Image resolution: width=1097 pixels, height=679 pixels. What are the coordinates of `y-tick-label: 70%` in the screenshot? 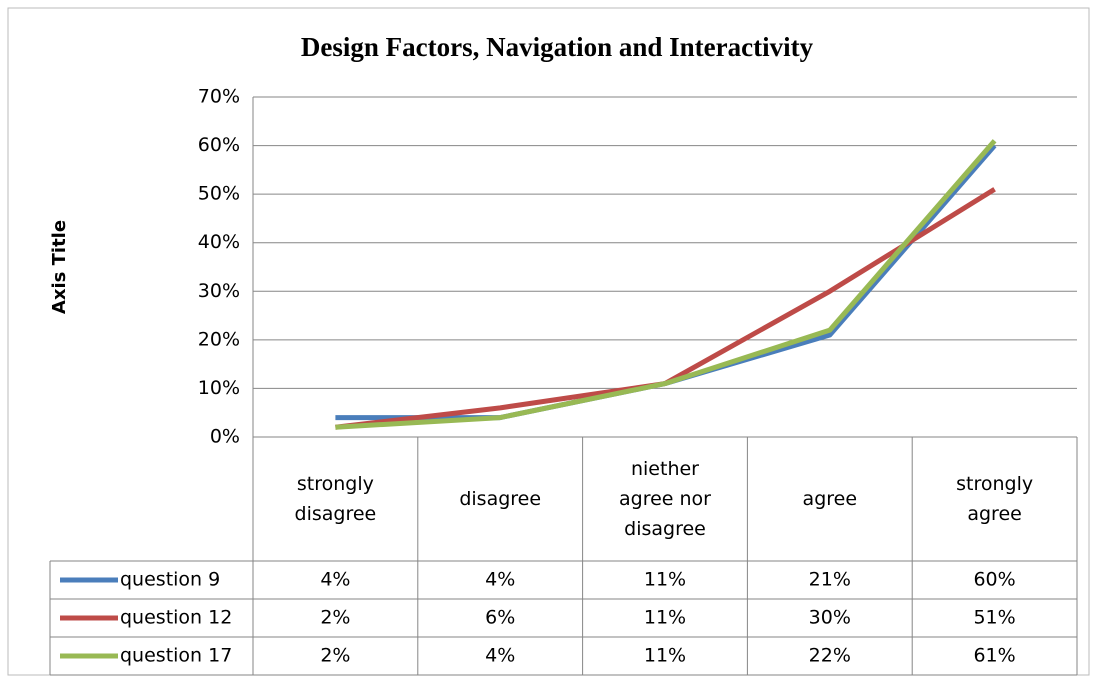 It's located at (219, 97).